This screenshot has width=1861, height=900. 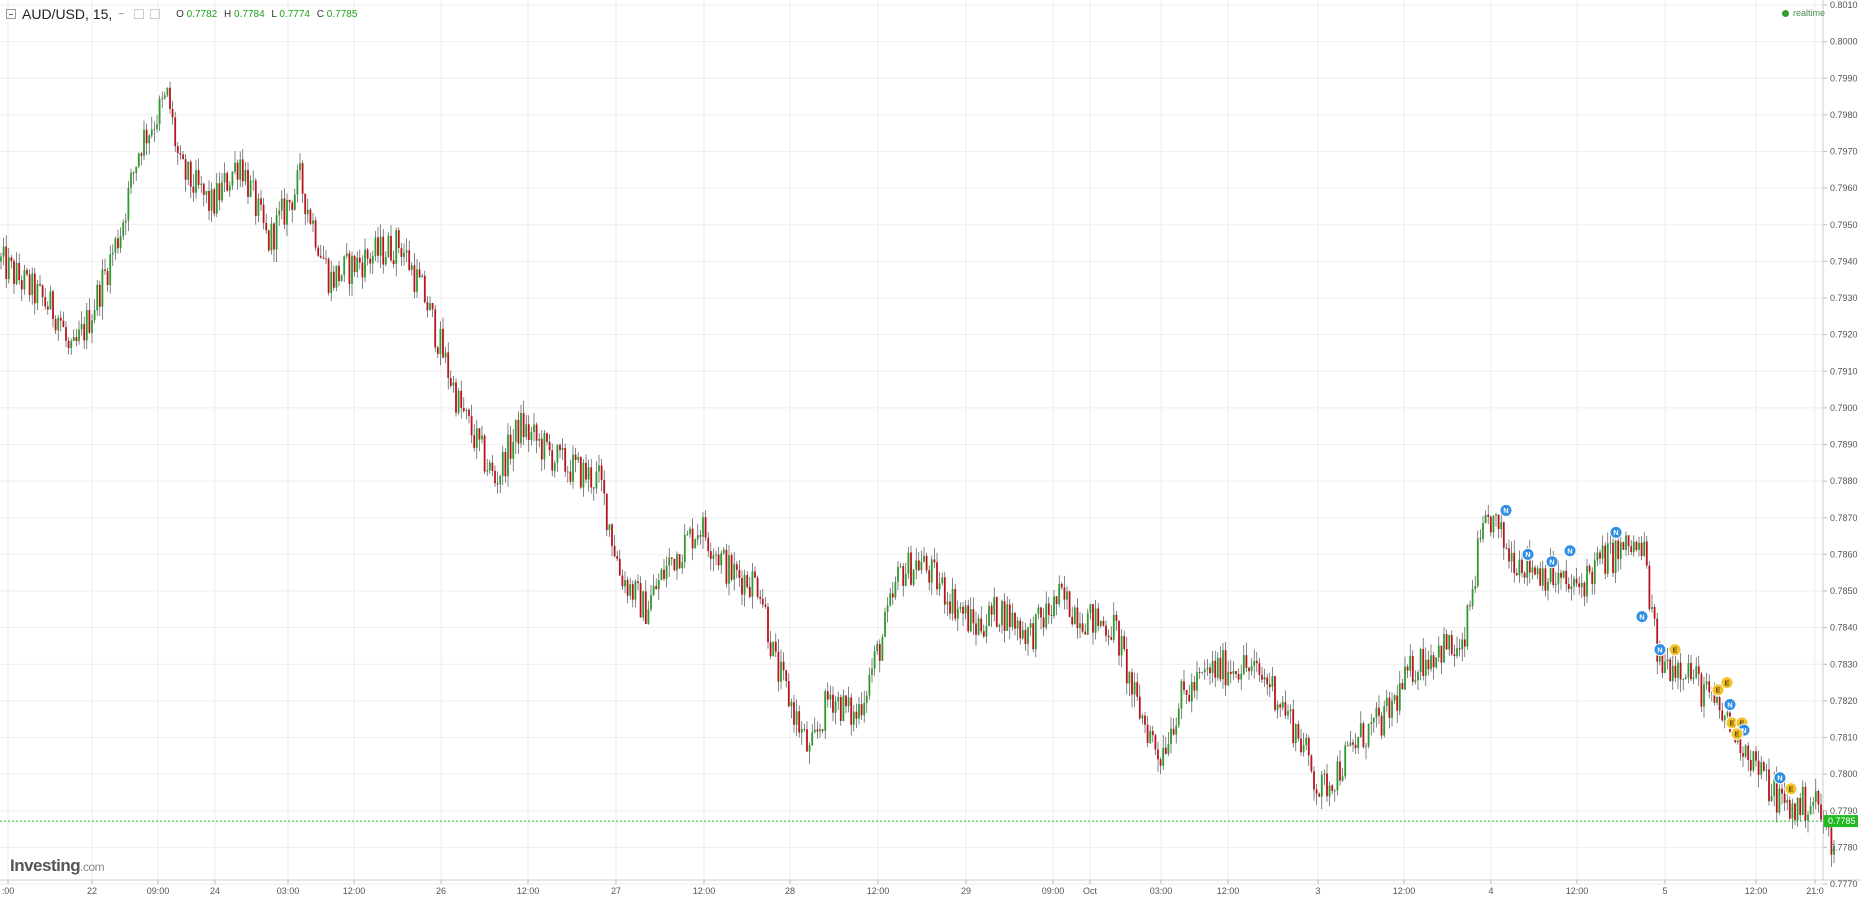 I want to click on settings-icon, so click(x=139, y=14).